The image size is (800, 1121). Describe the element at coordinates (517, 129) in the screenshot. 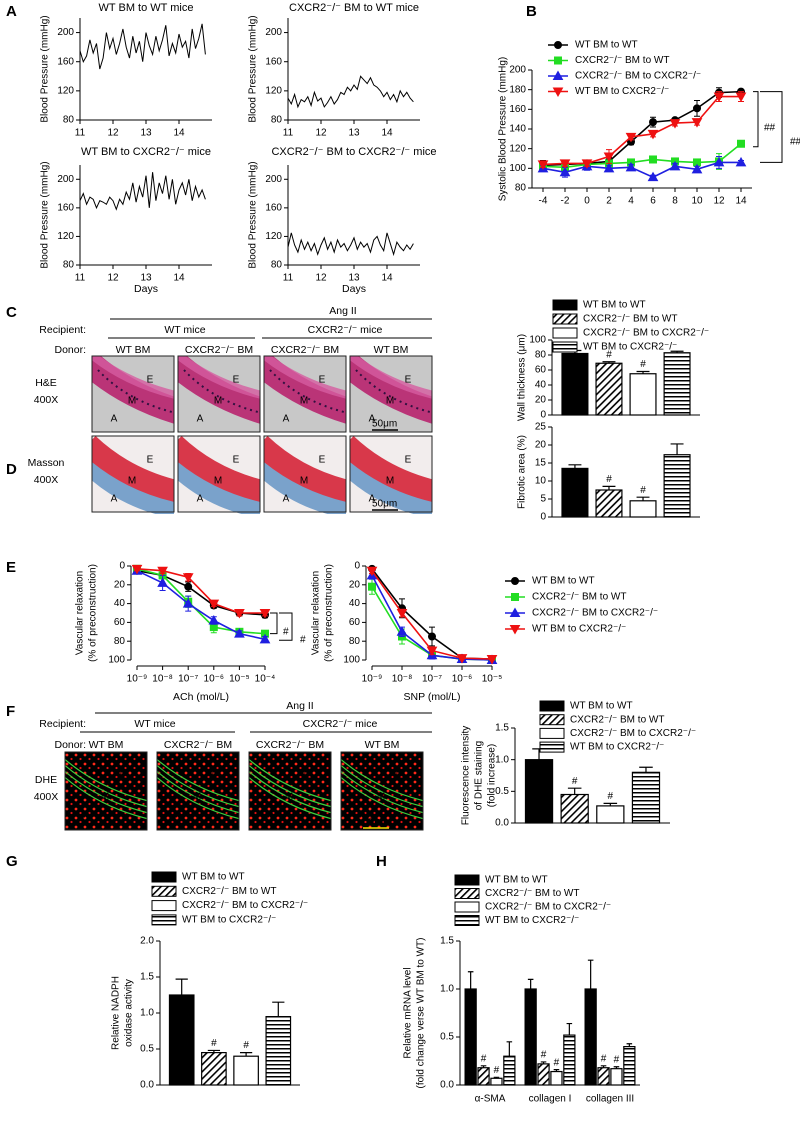

I see `y-tick-label: 140` at that location.